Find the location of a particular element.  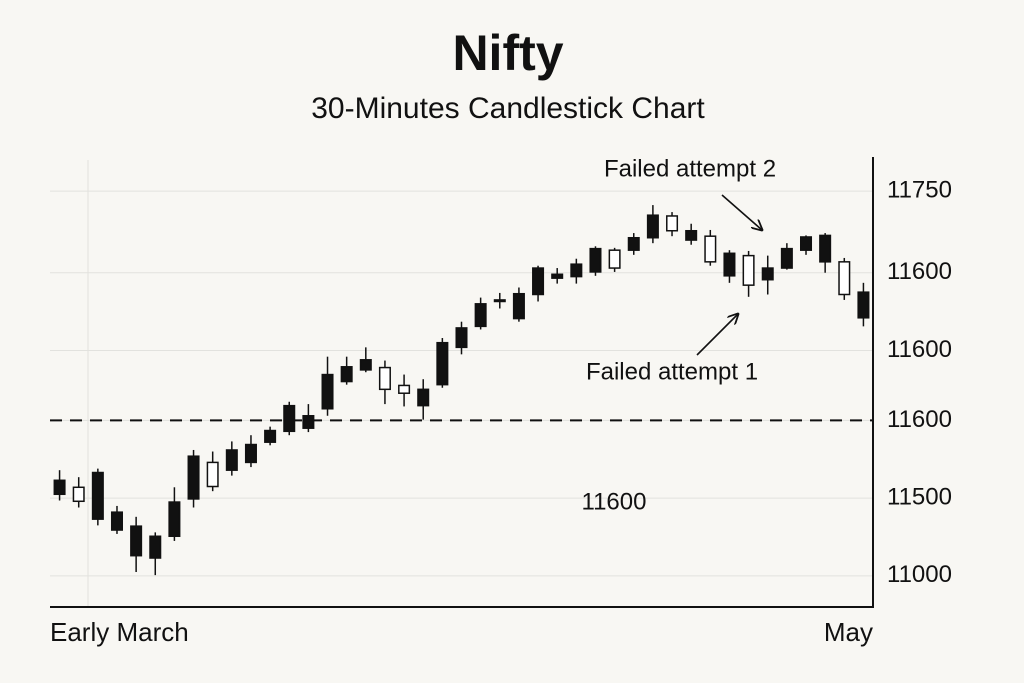

annotation: 11600 is located at coordinates (614, 501).